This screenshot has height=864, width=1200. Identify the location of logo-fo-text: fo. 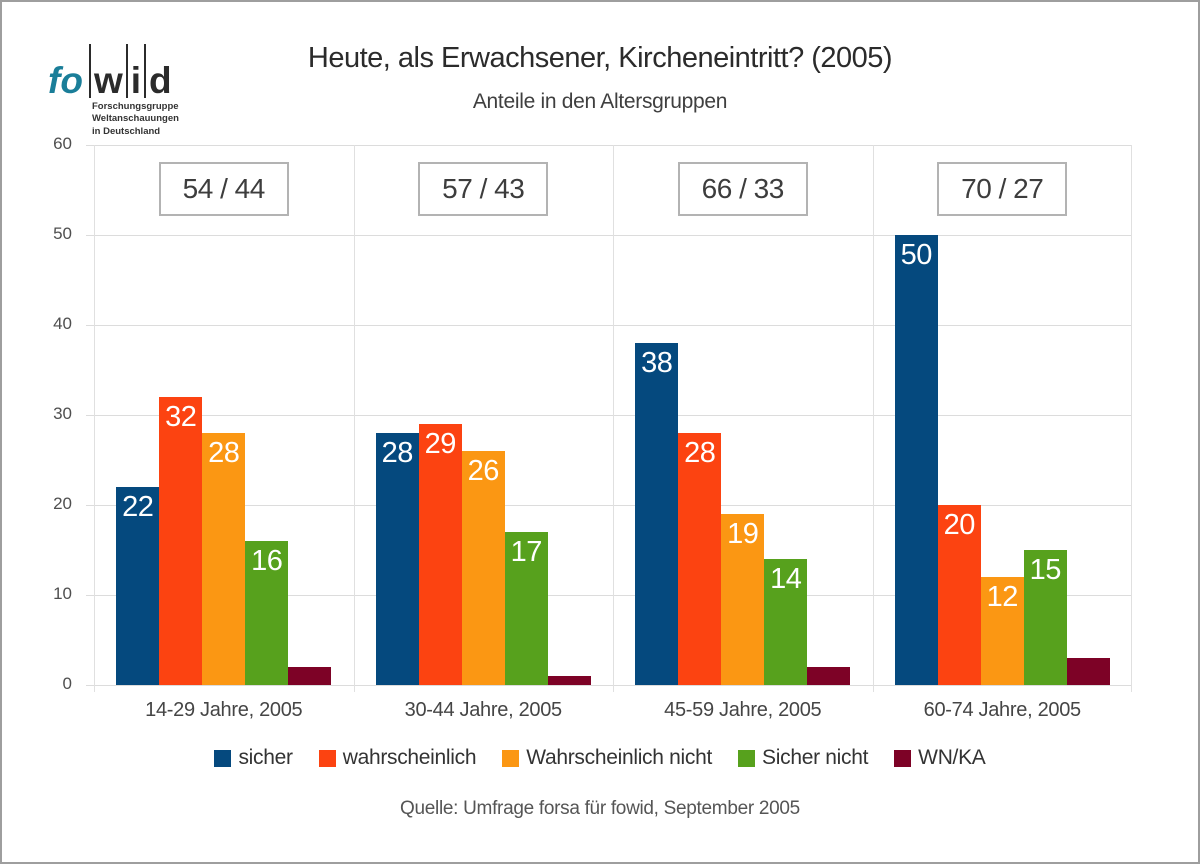
(65, 80).